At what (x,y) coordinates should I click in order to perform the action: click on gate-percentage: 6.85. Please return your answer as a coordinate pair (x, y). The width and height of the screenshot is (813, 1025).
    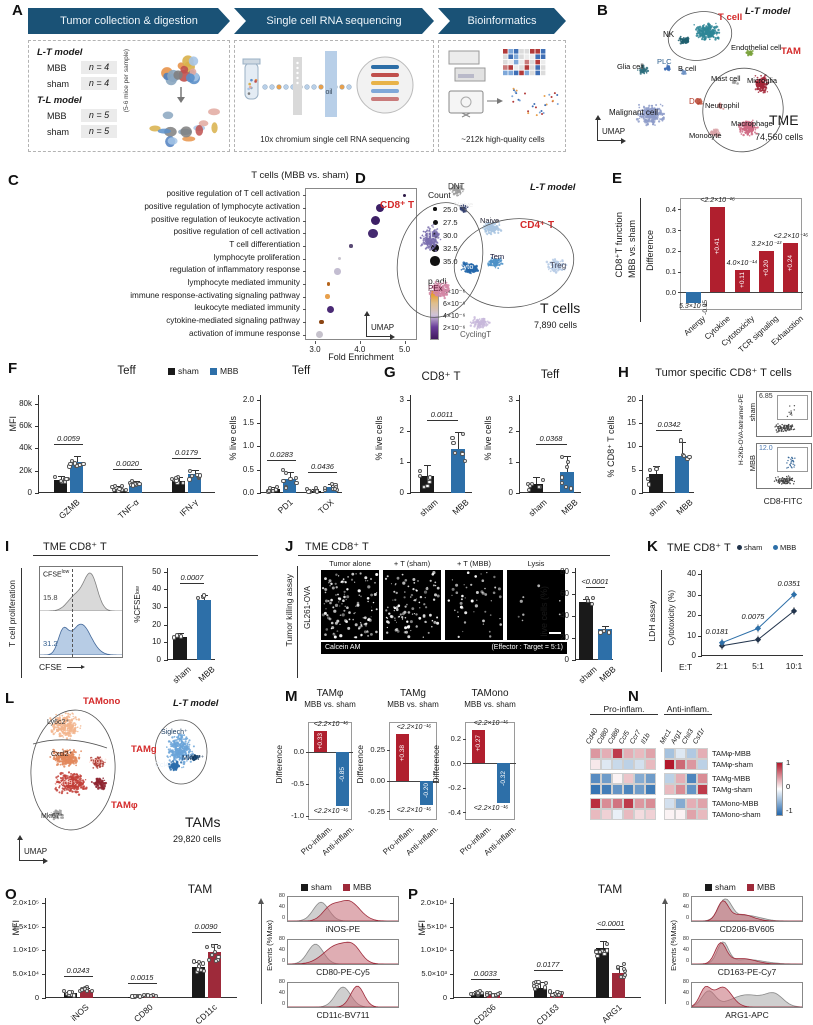
    Looking at the image, I should click on (766, 396).